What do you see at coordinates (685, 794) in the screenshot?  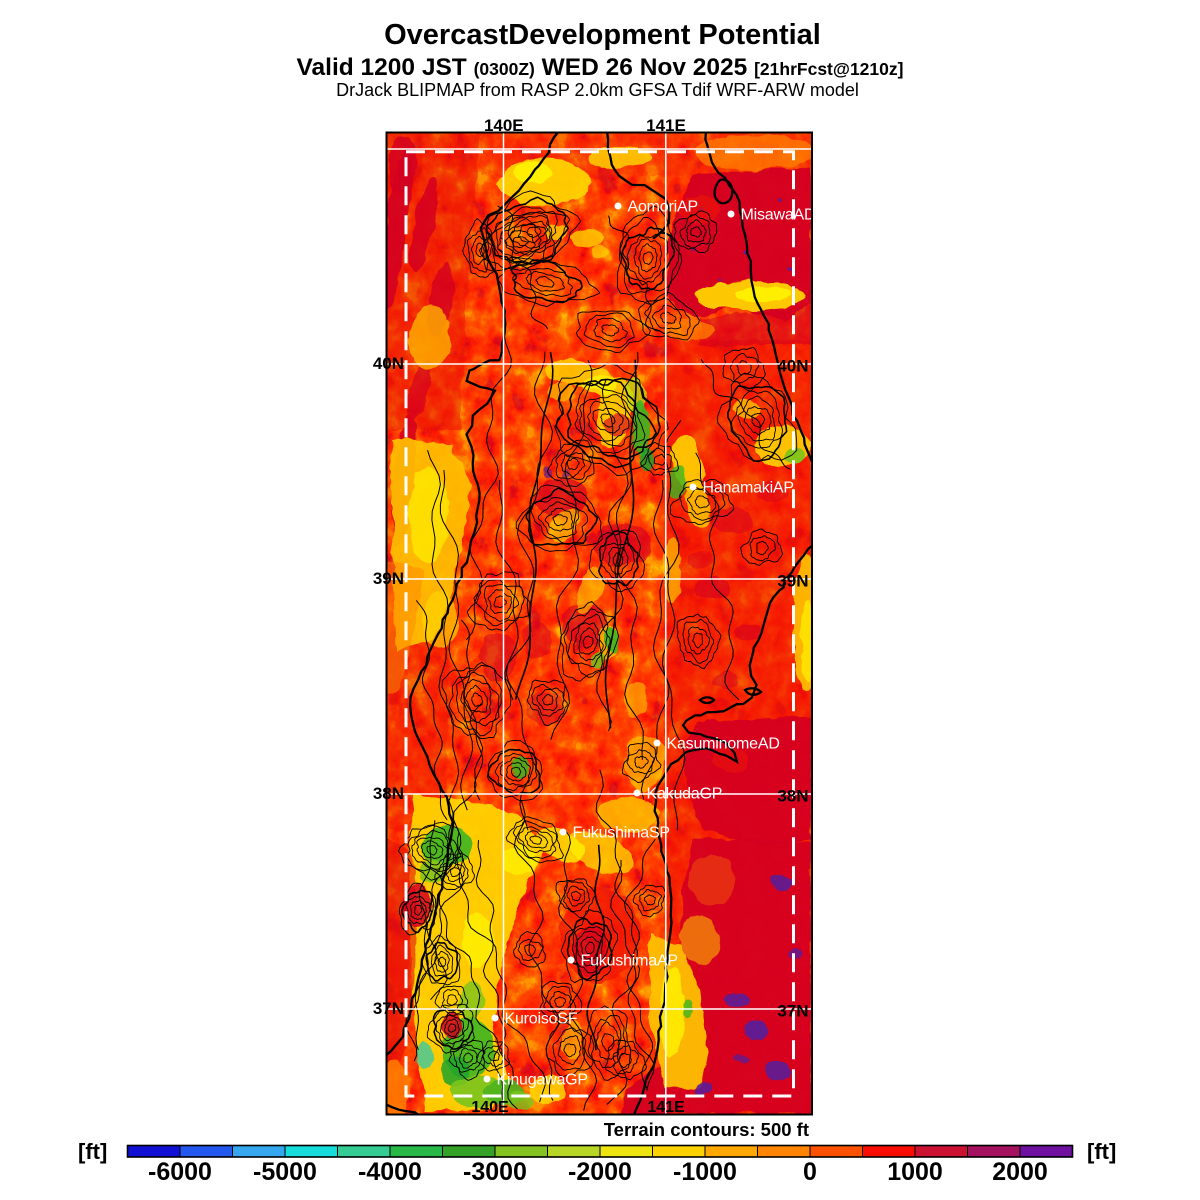 I see `svg-text: KakudaGP` at bounding box center [685, 794].